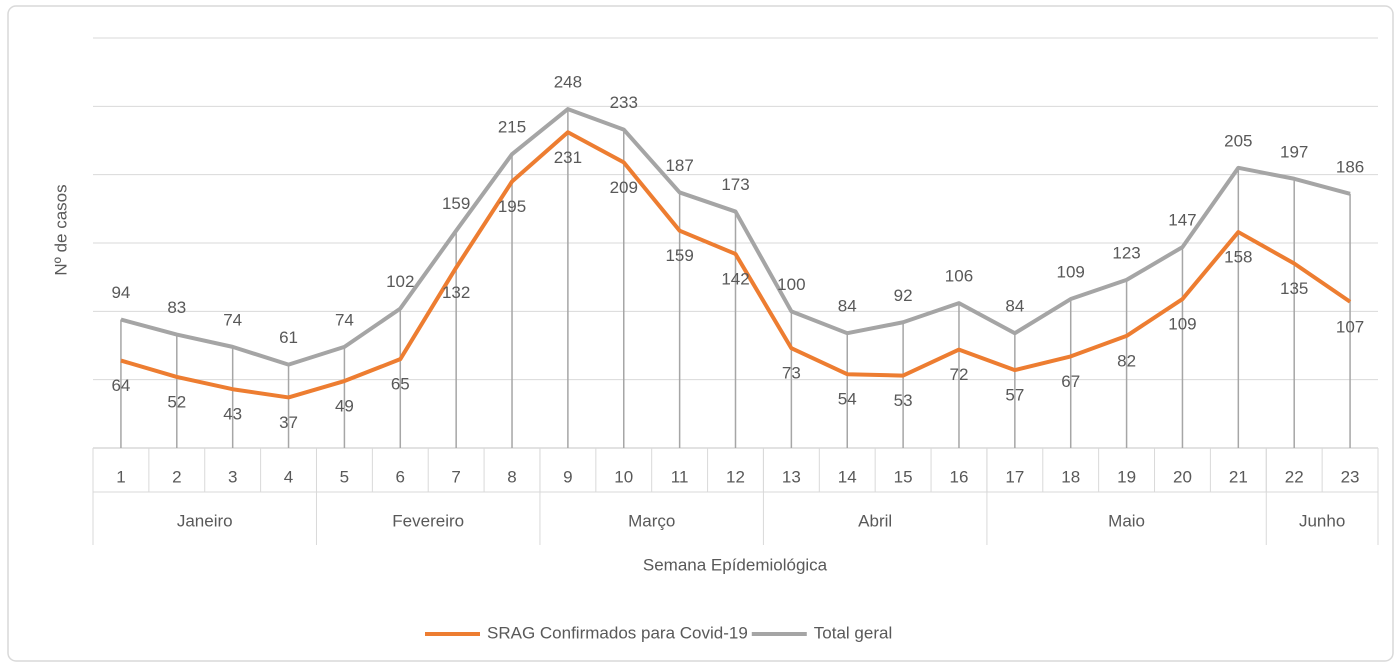 The height and width of the screenshot is (666, 1399). Describe the element at coordinates (959, 276) in the screenshot. I see `data-label: 106` at that location.